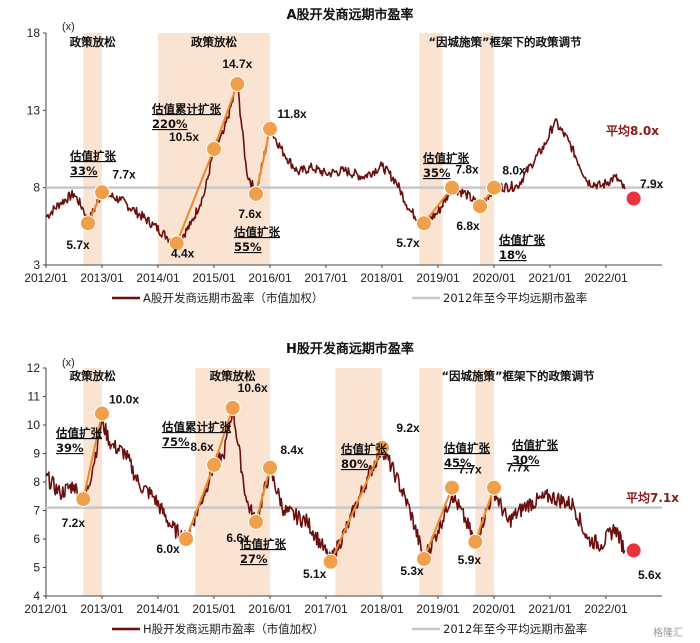  What do you see at coordinates (184, 137) in the screenshot?
I see `marker-value-label: 10.5x` at bounding box center [184, 137].